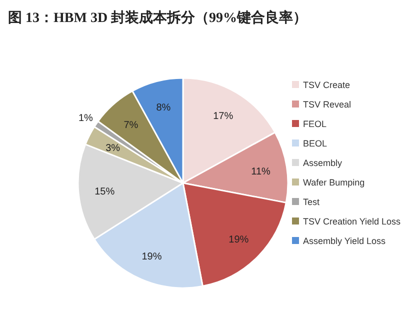 Image resolution: width=417 pixels, height=322 pixels. I want to click on data-label: 7%, so click(131, 125).